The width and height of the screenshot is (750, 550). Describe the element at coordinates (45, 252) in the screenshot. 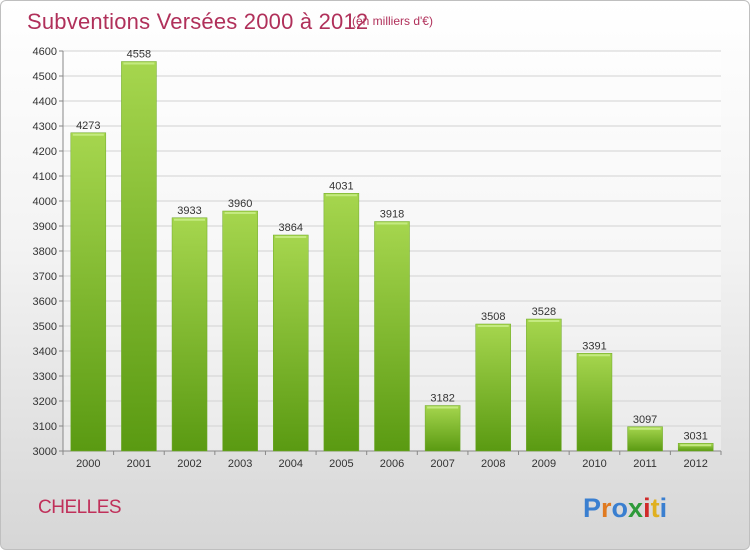

I see `y-tick-label: 3800` at that location.